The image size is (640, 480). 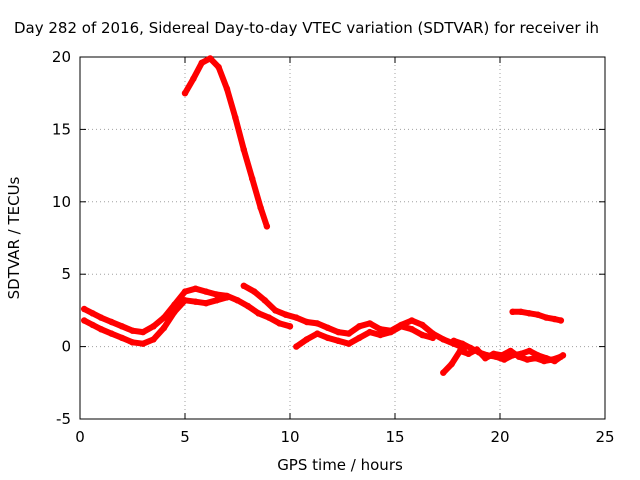 I want to click on y-tick-label: 5, so click(x=66, y=274).